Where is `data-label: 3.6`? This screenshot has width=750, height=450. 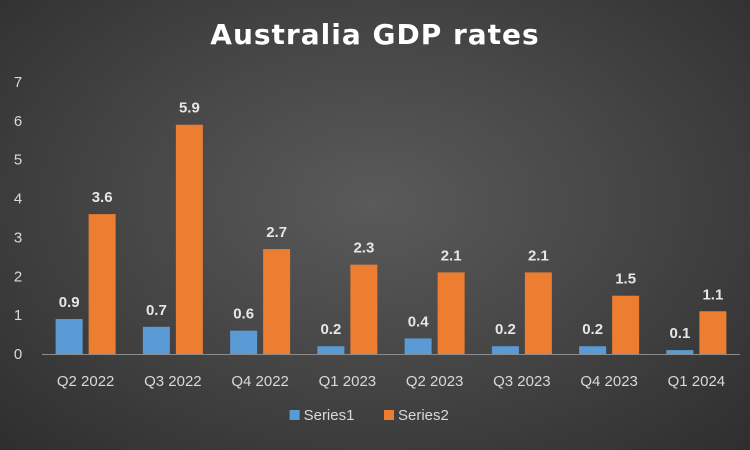
data-label: 3.6 is located at coordinates (102, 197).